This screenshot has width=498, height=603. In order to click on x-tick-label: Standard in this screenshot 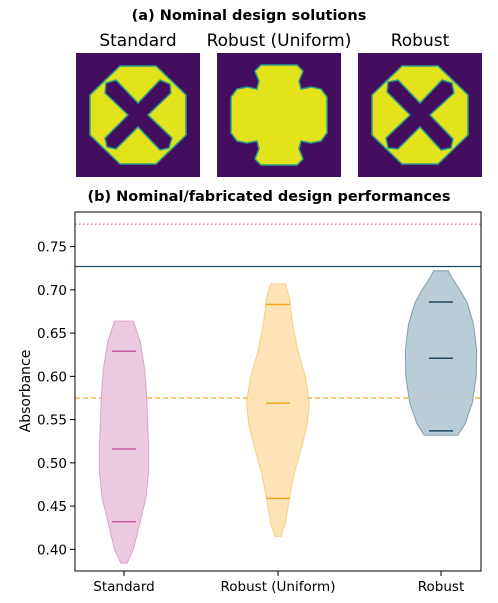, I will do `click(123, 587)`.